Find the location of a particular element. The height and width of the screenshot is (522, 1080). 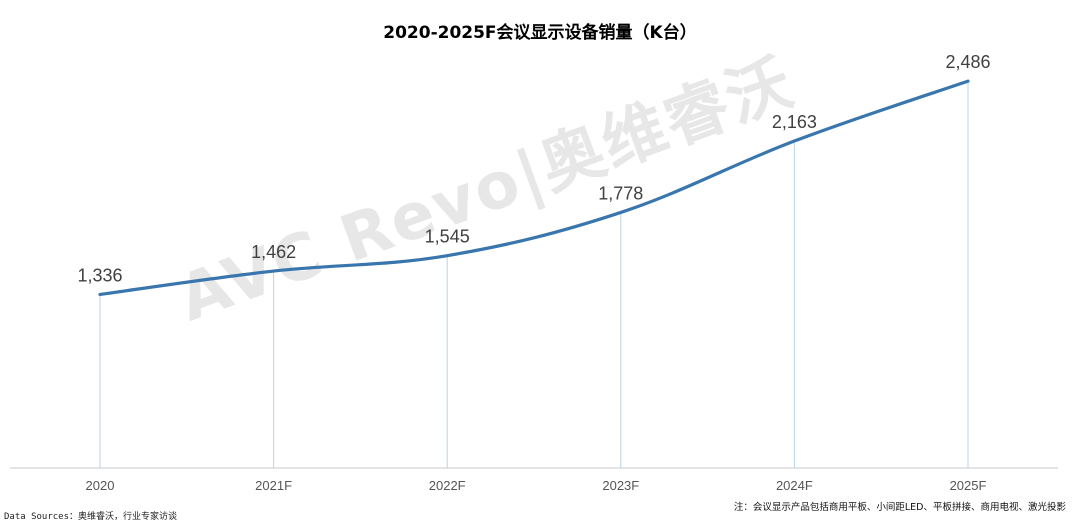

data-label-2023F: 1,778 is located at coordinates (620, 193).